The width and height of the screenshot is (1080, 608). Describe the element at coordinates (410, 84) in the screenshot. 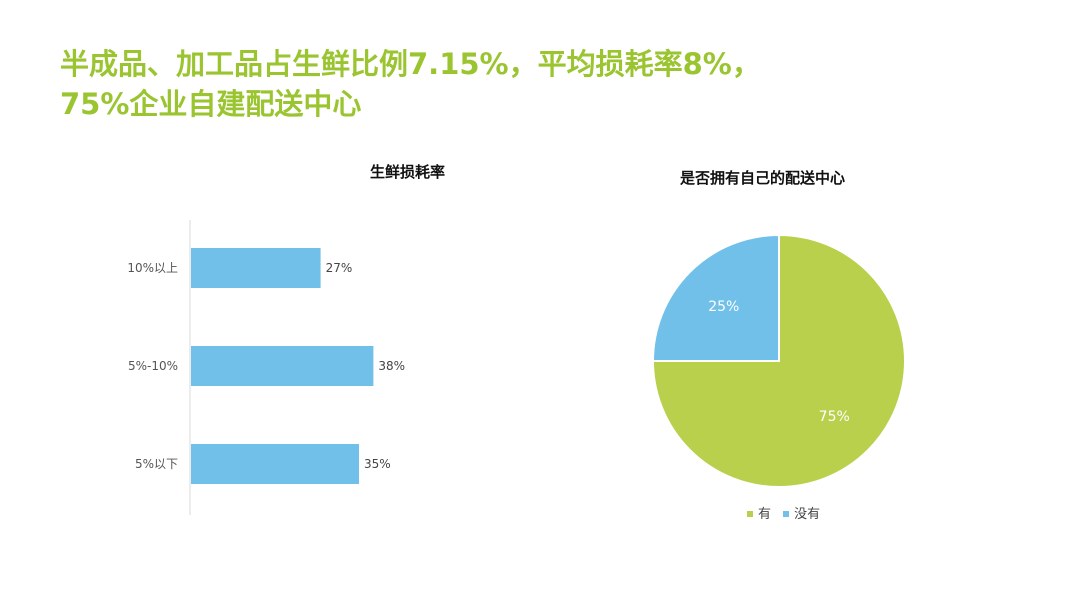

I see `page-headline: 半成品、加工品占生鲜比例7.15%，平均损耗率8%， 75%企业自建配送中心` at that location.